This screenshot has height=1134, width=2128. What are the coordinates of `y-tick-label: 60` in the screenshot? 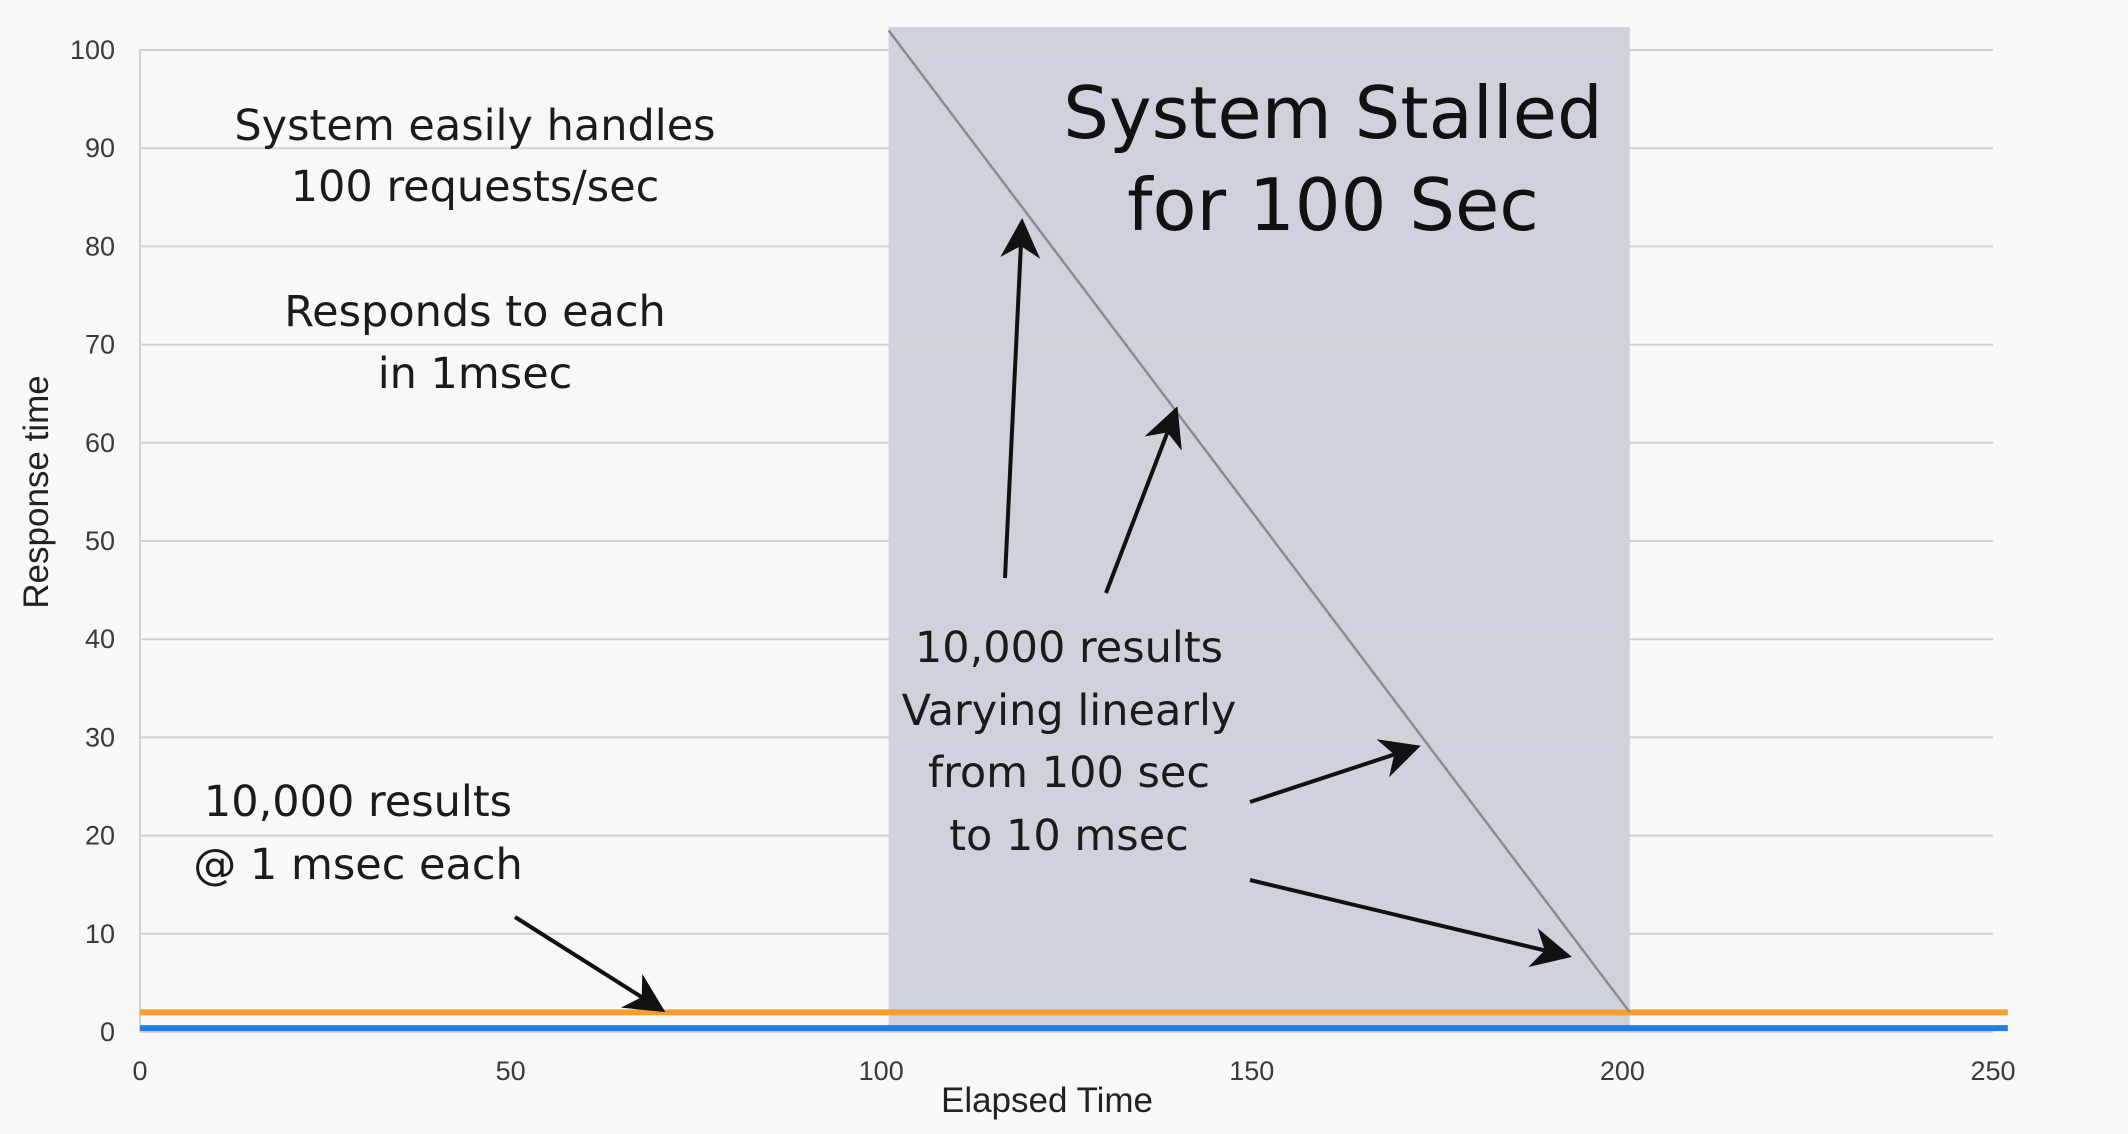 It's located at (100, 443).